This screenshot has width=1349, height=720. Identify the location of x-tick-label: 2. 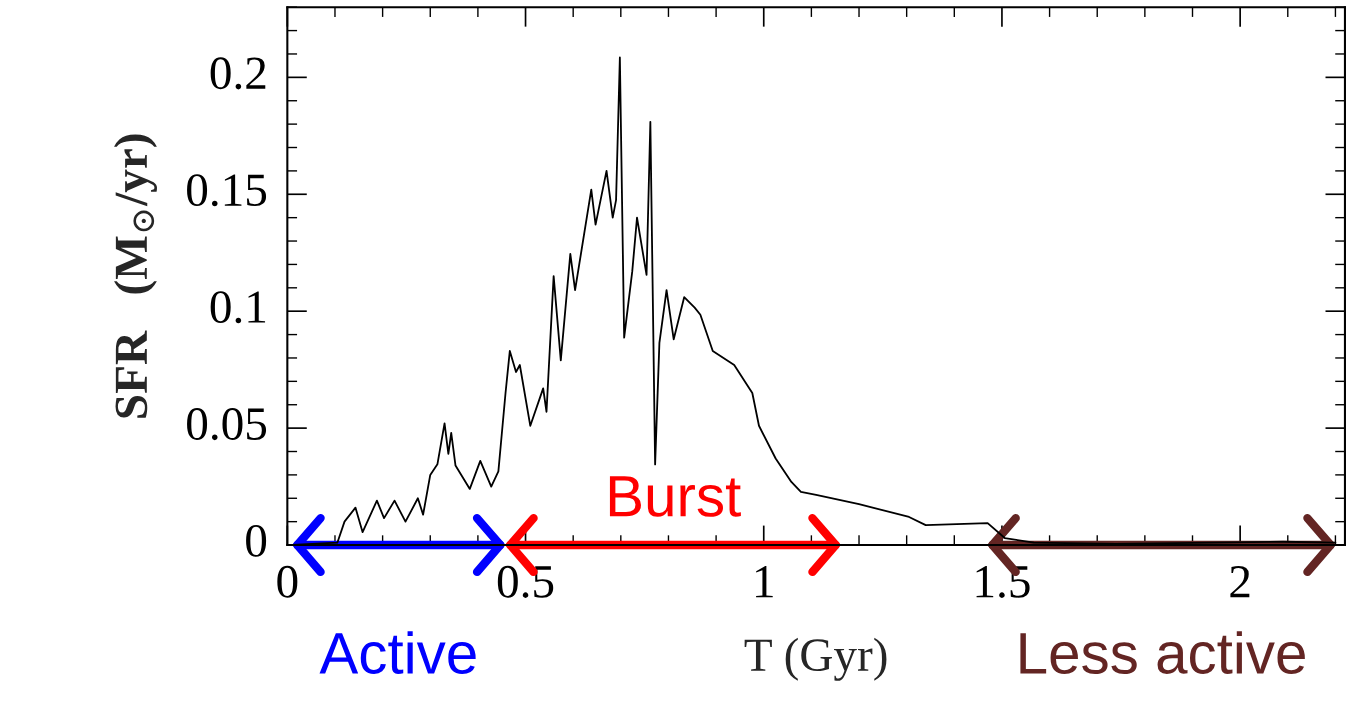
(1240, 581).